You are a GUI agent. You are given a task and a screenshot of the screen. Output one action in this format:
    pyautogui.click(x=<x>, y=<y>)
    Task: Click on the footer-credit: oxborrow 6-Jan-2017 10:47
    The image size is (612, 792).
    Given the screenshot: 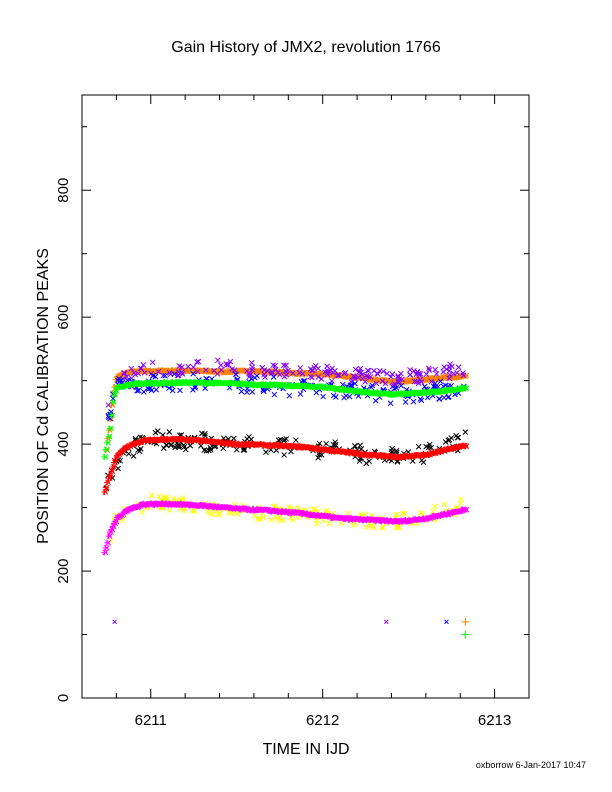 What is the action you would take?
    pyautogui.click(x=531, y=765)
    